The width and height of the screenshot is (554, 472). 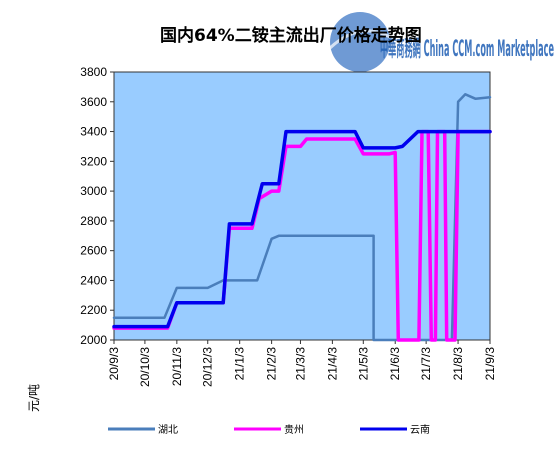 I want to click on x-tick-label: 21/7/3, so click(x=426, y=364).